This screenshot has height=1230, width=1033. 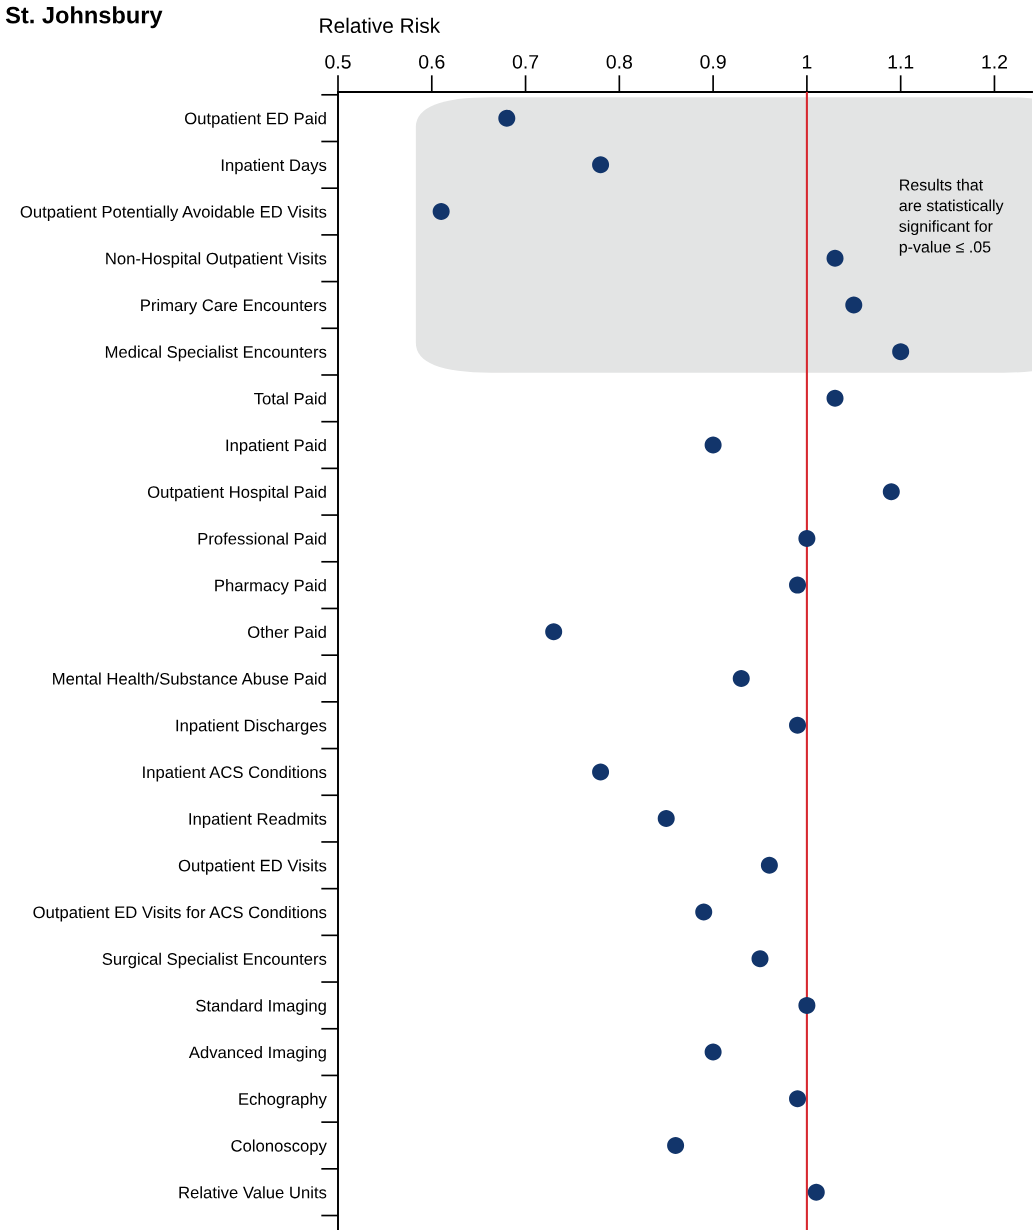 What do you see at coordinates (255, 120) in the screenshot?
I see `y-tick-label: Outpatient ED Paid` at bounding box center [255, 120].